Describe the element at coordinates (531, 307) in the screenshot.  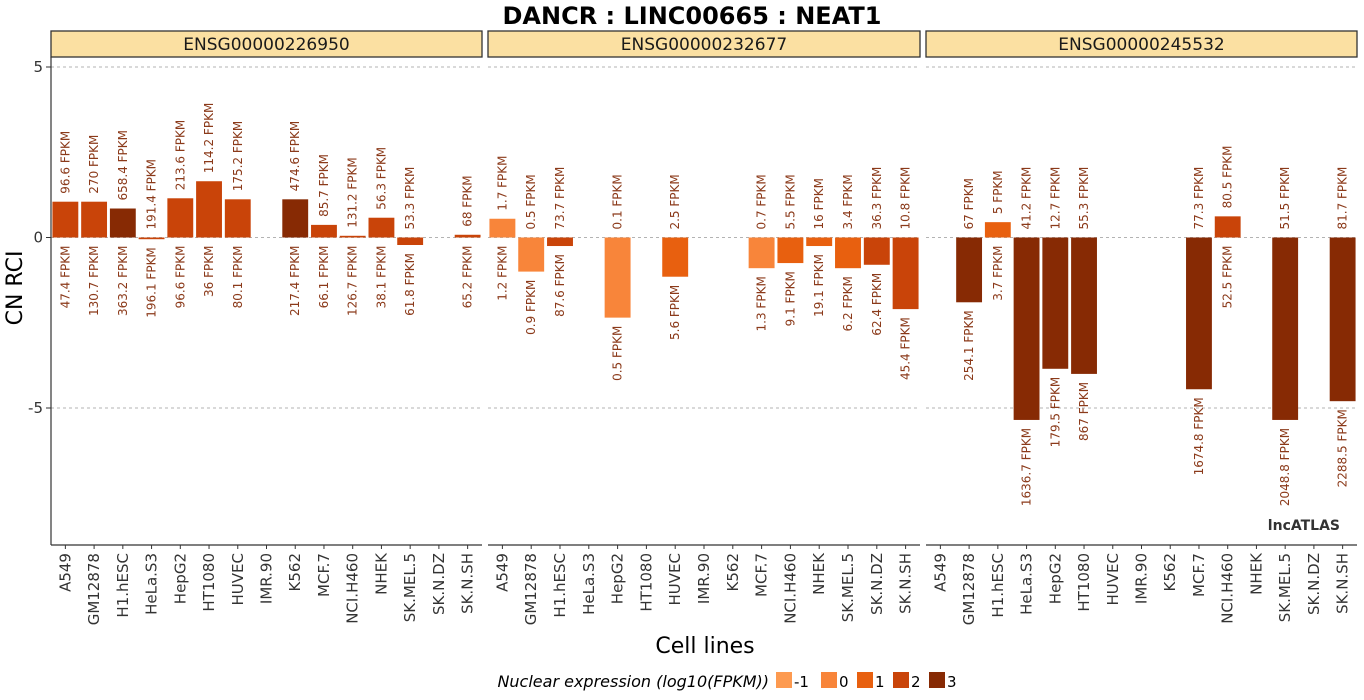
I see `nuc-fpkm-label: 0.9 FPKM` at that location.